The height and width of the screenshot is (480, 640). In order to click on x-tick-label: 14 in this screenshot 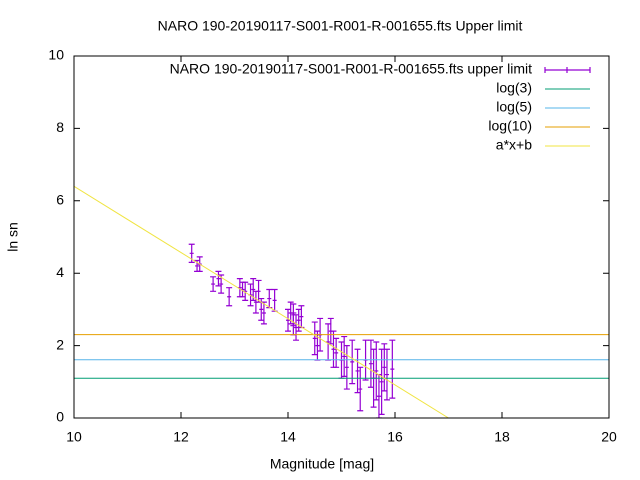, I will do `click(288, 437)`.